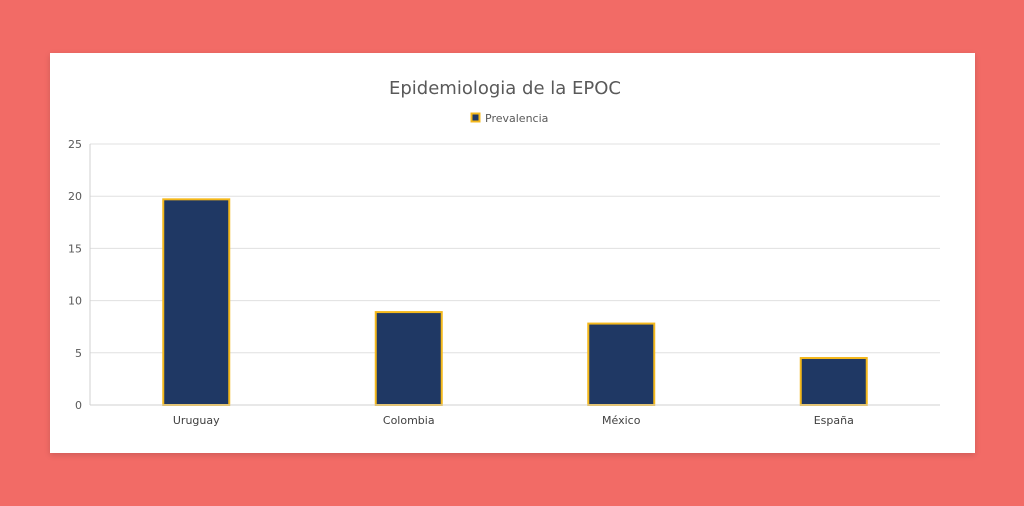 This screenshot has height=506, width=1024. Describe the element at coordinates (78, 353) in the screenshot. I see `y-tick-label: 5` at that location.